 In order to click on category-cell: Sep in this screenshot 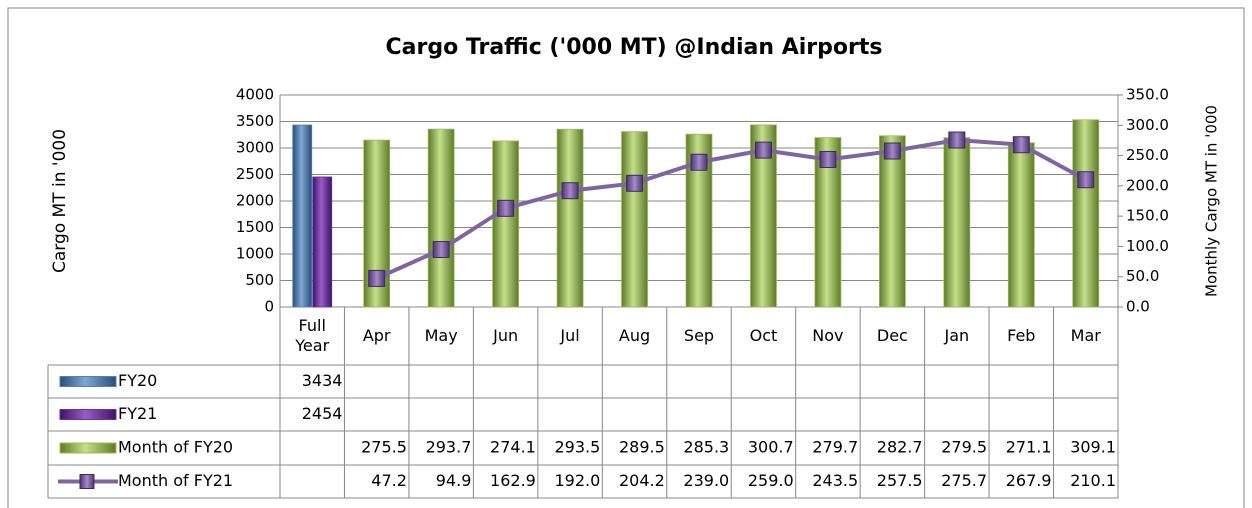, I will do `click(699, 335)`.